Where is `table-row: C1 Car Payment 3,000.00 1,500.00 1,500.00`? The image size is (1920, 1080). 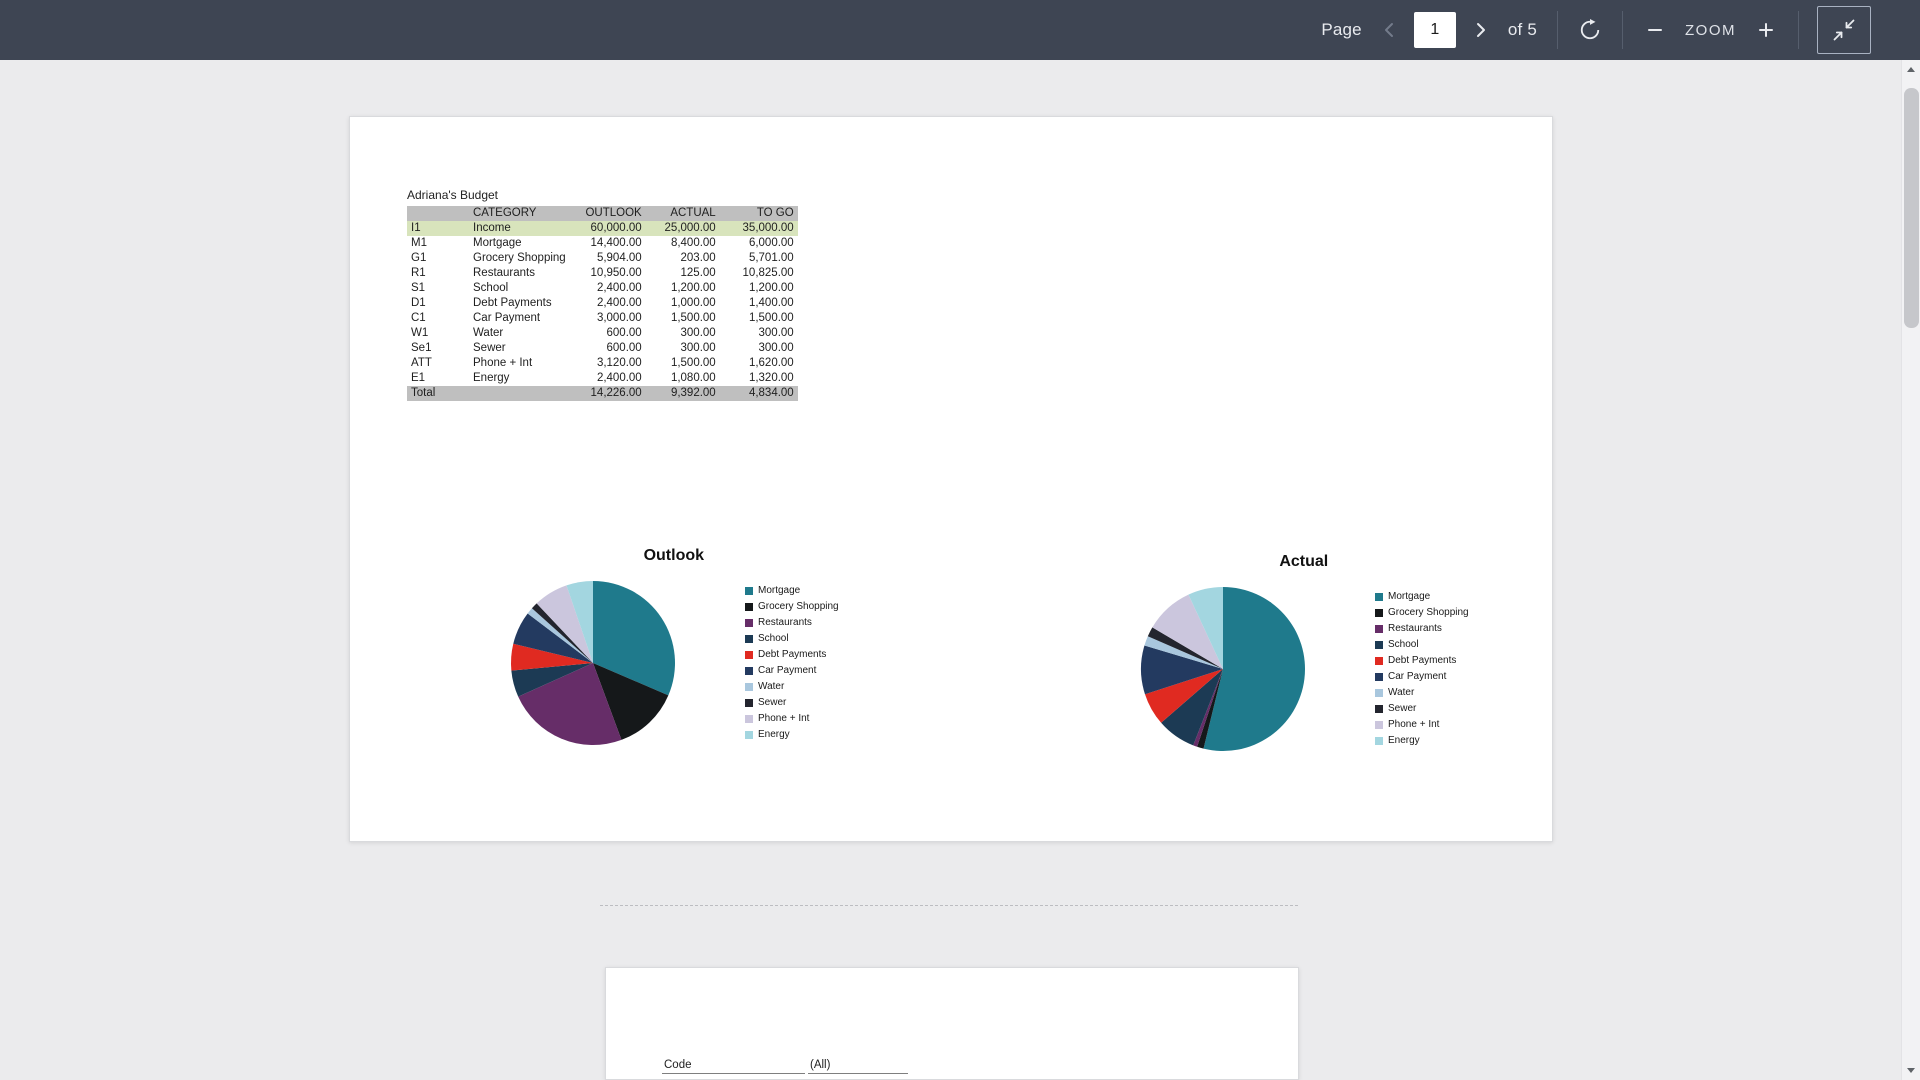 table-row: C1 Car Payment 3,000.00 1,500.00 1,500.00 is located at coordinates (602, 318).